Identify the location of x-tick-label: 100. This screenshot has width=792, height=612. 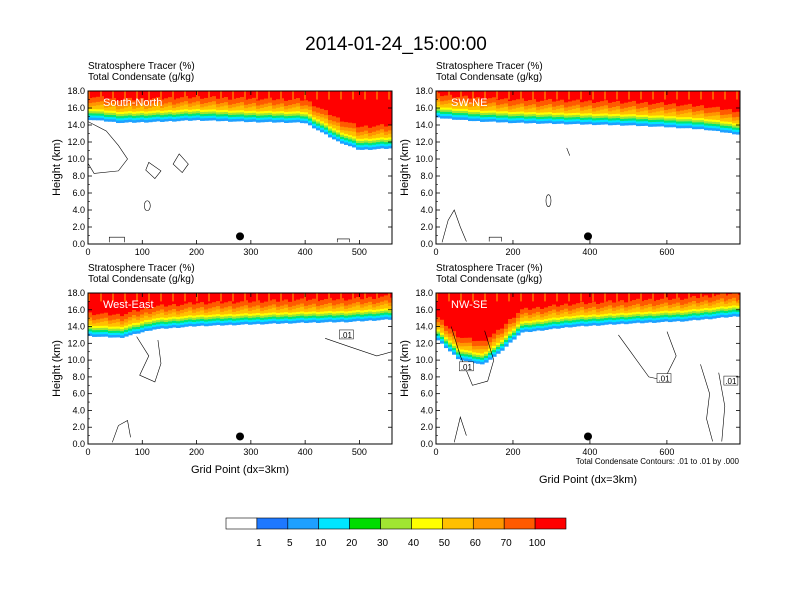
(142, 452).